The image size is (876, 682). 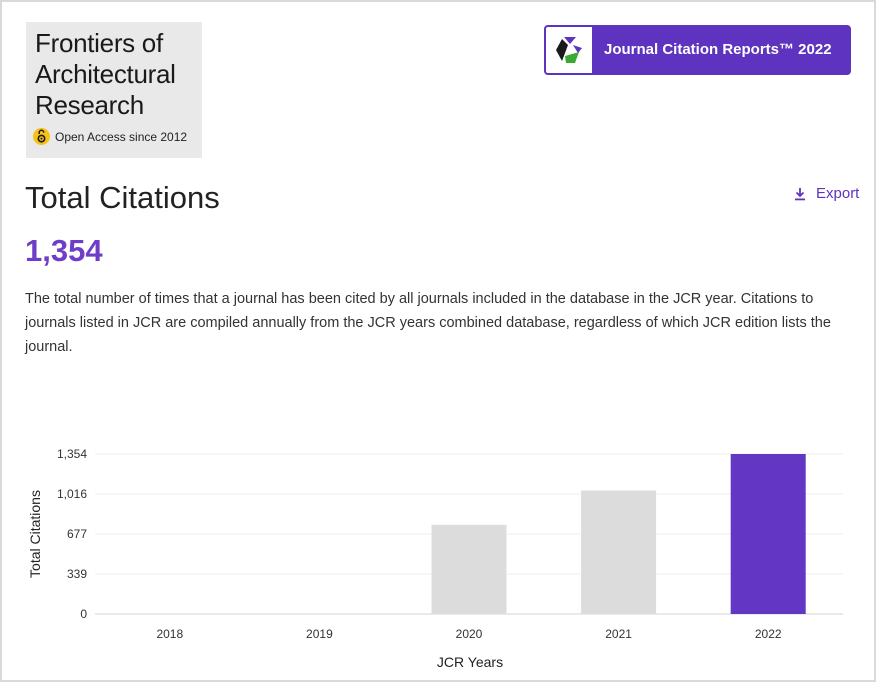 What do you see at coordinates (83, 614) in the screenshot?
I see `y-tick-label: 0` at bounding box center [83, 614].